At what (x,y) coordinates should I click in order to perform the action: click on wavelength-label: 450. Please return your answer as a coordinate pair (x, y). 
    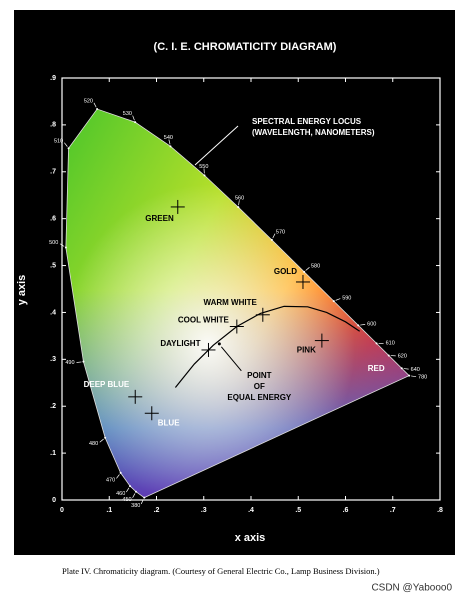
    Looking at the image, I should click on (126, 500).